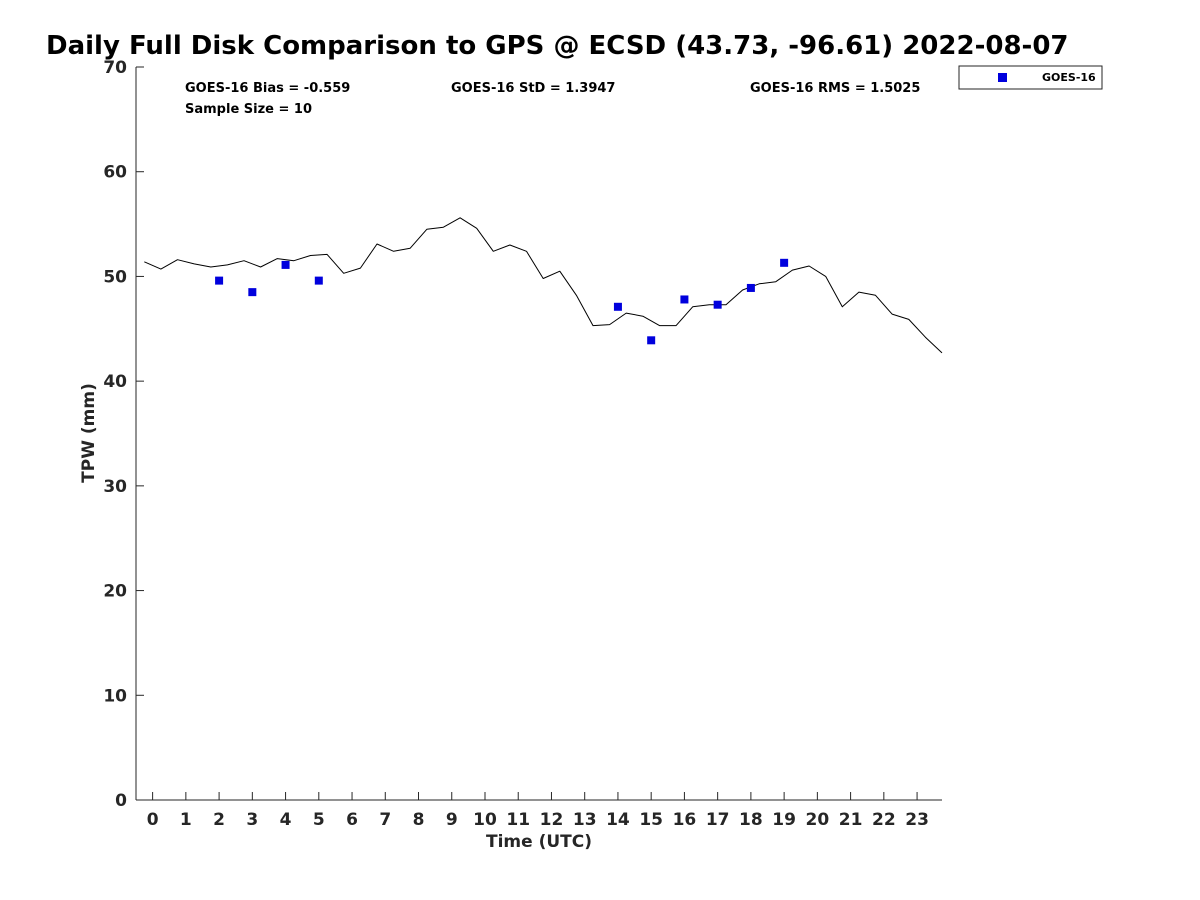  What do you see at coordinates (115, 173) in the screenshot?
I see `y-tick-label: 60` at bounding box center [115, 173].